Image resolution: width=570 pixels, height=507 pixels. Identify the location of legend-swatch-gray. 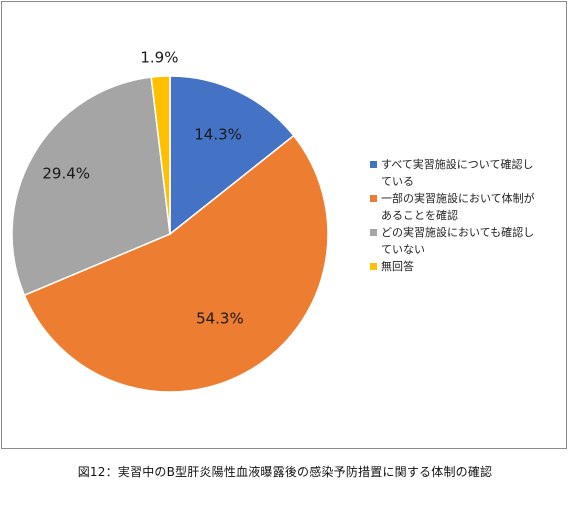
(373, 232).